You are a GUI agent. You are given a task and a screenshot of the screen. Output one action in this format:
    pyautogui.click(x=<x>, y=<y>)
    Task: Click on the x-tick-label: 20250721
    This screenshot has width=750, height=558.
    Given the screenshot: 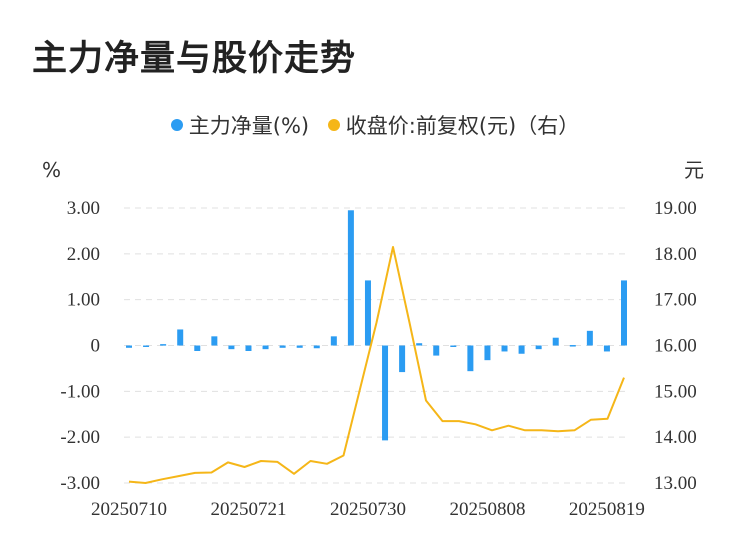 What is the action you would take?
    pyautogui.click(x=248, y=509)
    